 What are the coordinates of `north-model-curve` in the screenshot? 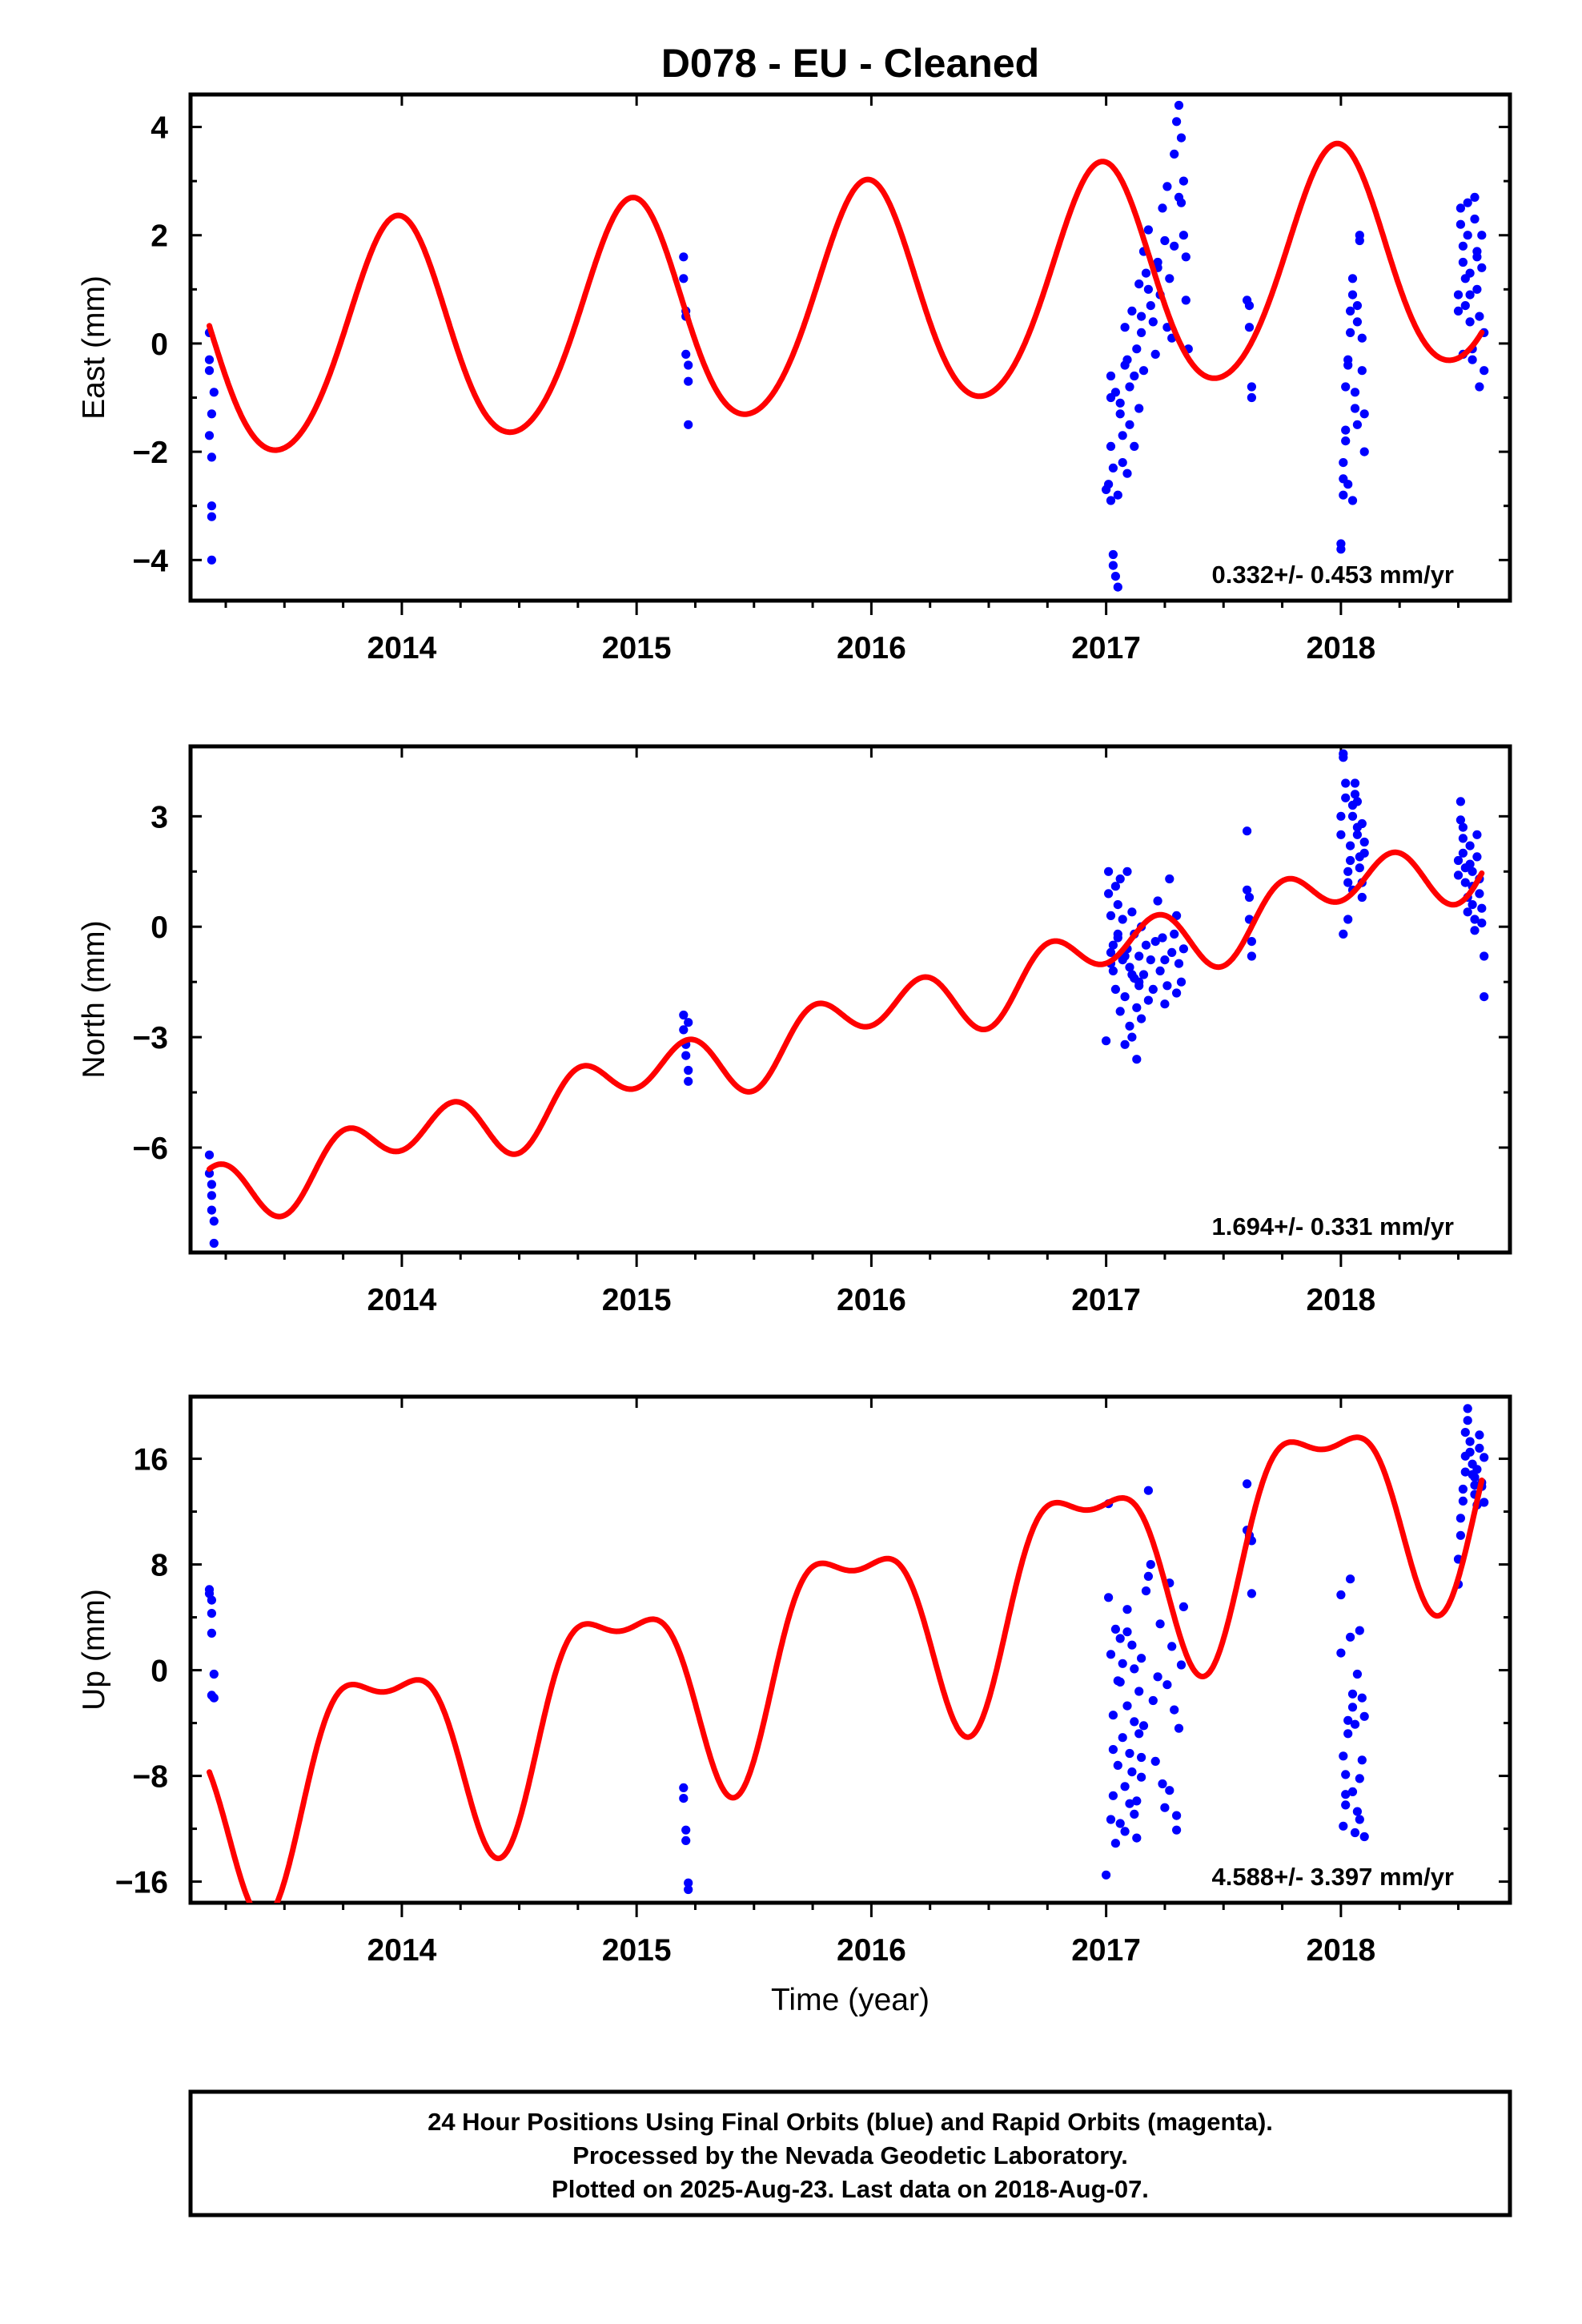 It's located at (846, 1034).